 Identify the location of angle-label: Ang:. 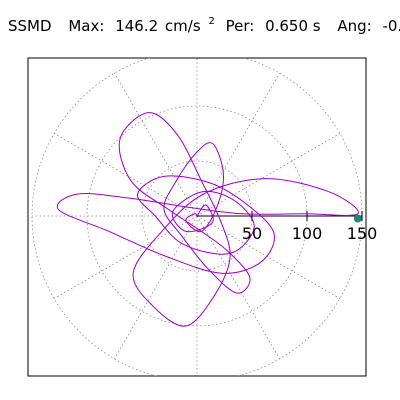
(354, 26).